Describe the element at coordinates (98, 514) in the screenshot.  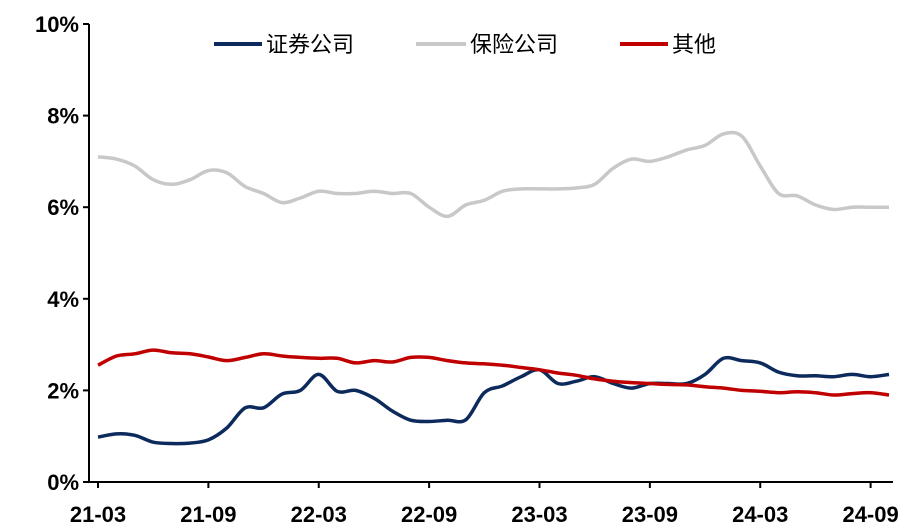
I see `x-tick-label: 21-03` at that location.